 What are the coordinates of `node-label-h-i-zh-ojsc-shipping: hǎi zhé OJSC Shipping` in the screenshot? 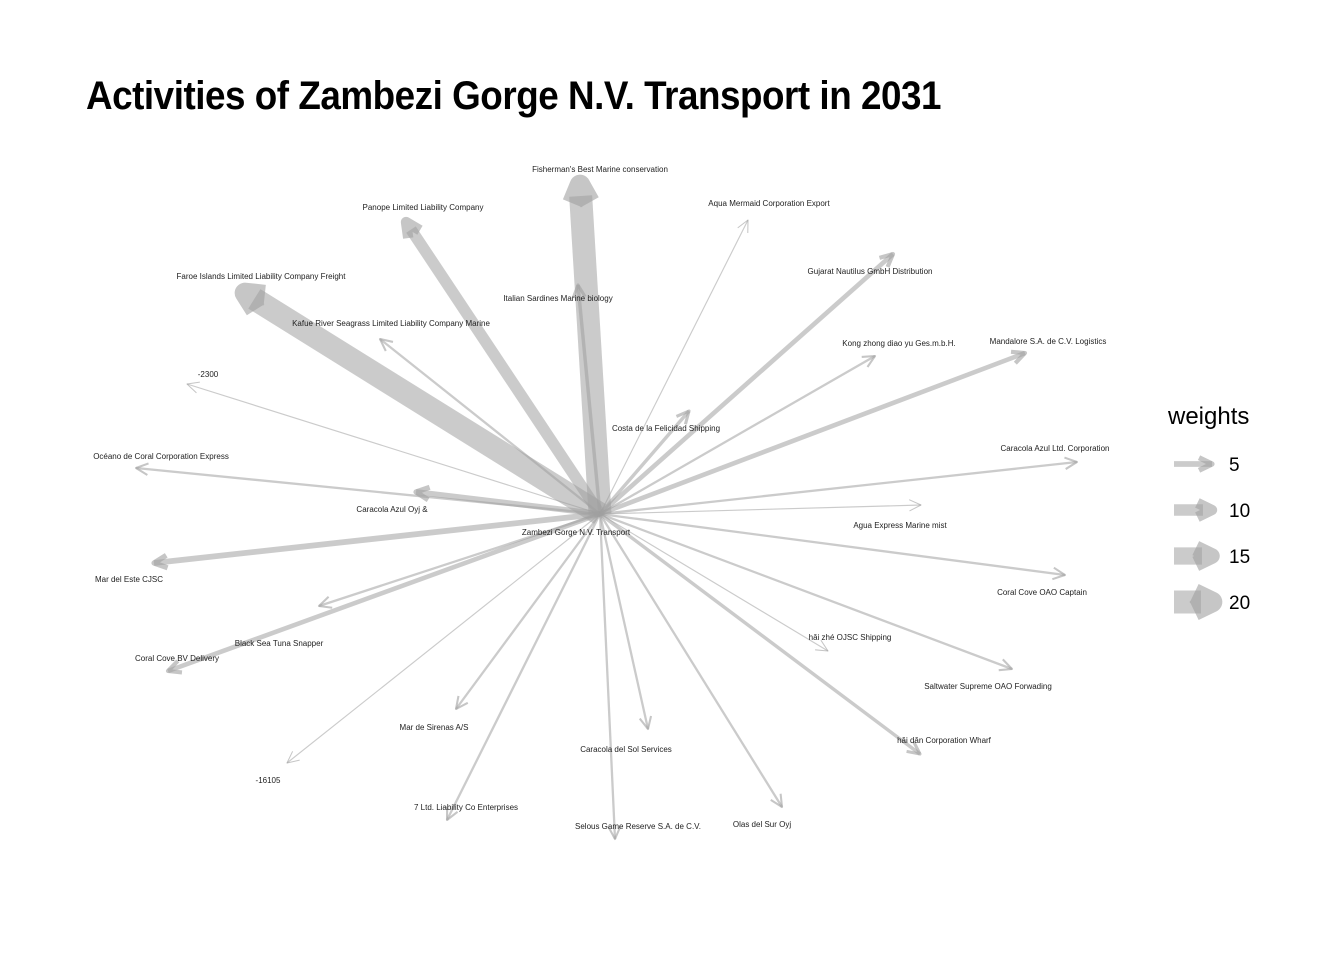 It's located at (850, 637).